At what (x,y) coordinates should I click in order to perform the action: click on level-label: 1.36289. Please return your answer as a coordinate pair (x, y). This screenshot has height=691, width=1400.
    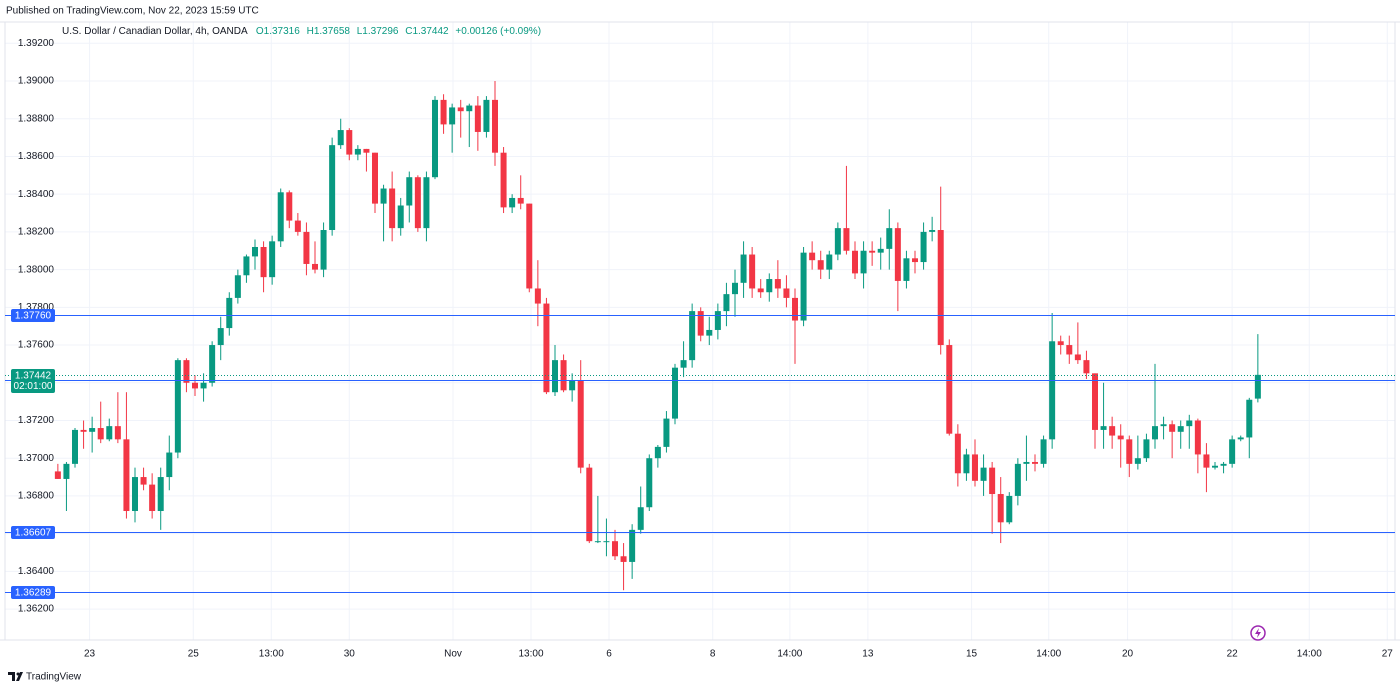
    Looking at the image, I should click on (33, 593).